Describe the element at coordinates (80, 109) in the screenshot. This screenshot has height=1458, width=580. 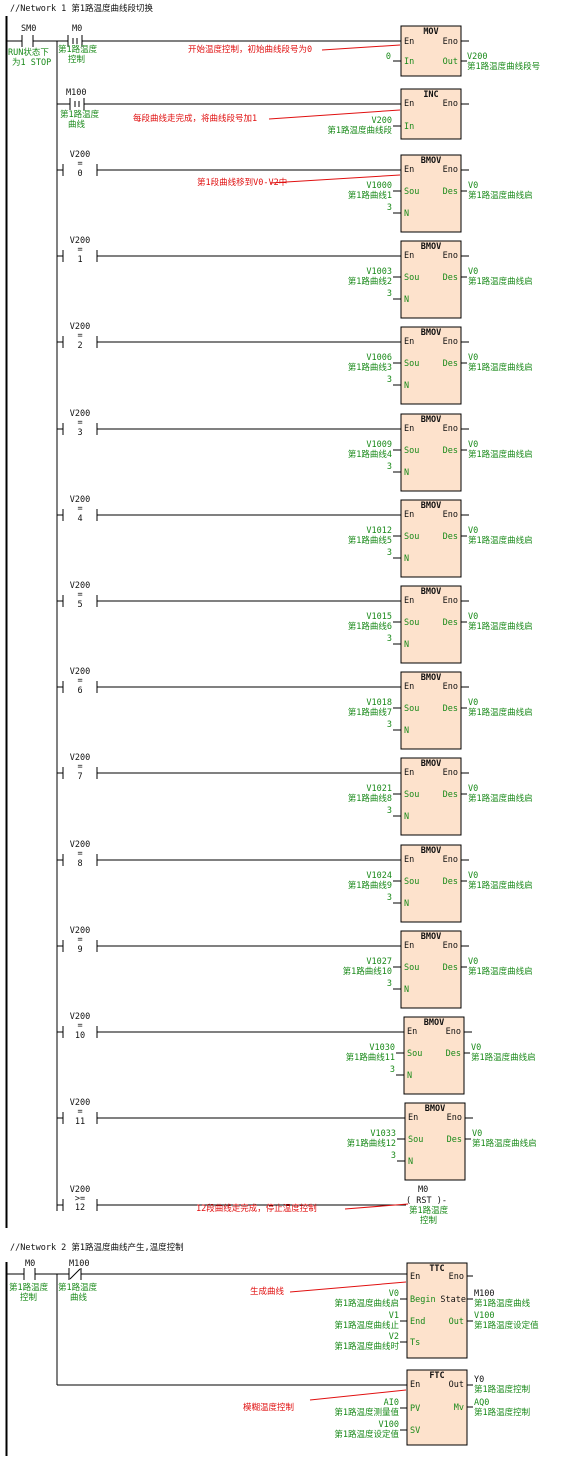
I see `contact-m100-pulse: M100 第1路温度 曲线` at that location.